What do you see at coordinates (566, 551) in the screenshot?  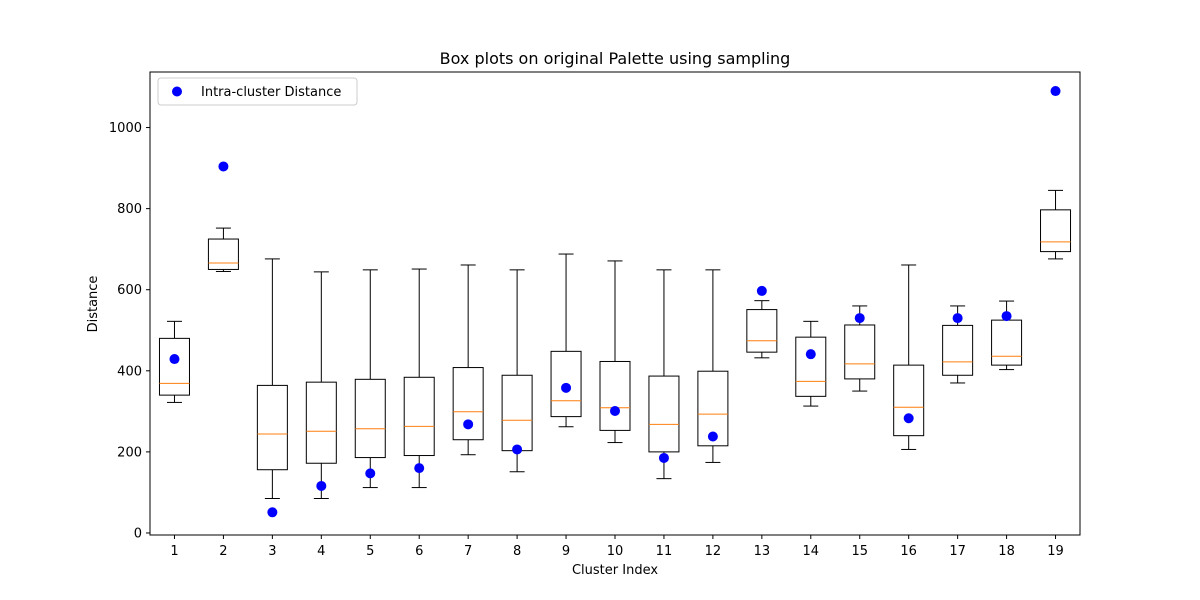 I see `x-tick-label: 9` at bounding box center [566, 551].